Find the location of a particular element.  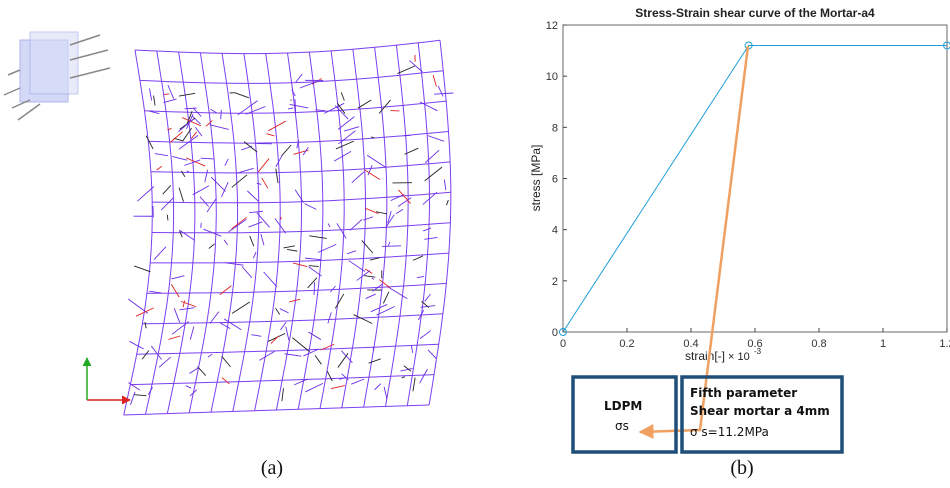

box-line: Shear mortar a 4mm is located at coordinates (760, 411).